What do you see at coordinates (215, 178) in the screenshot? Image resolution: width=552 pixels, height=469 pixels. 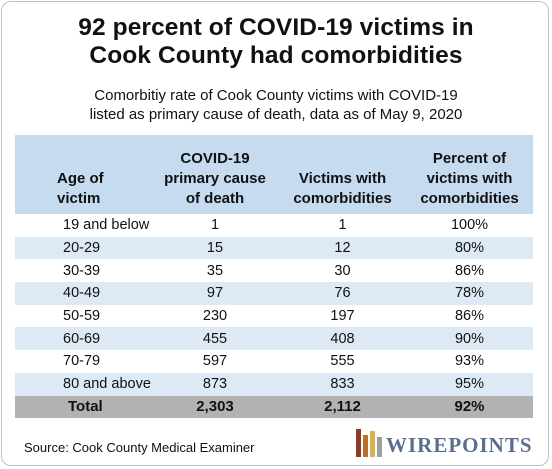 I see `header-covid-line: primary cause` at bounding box center [215, 178].